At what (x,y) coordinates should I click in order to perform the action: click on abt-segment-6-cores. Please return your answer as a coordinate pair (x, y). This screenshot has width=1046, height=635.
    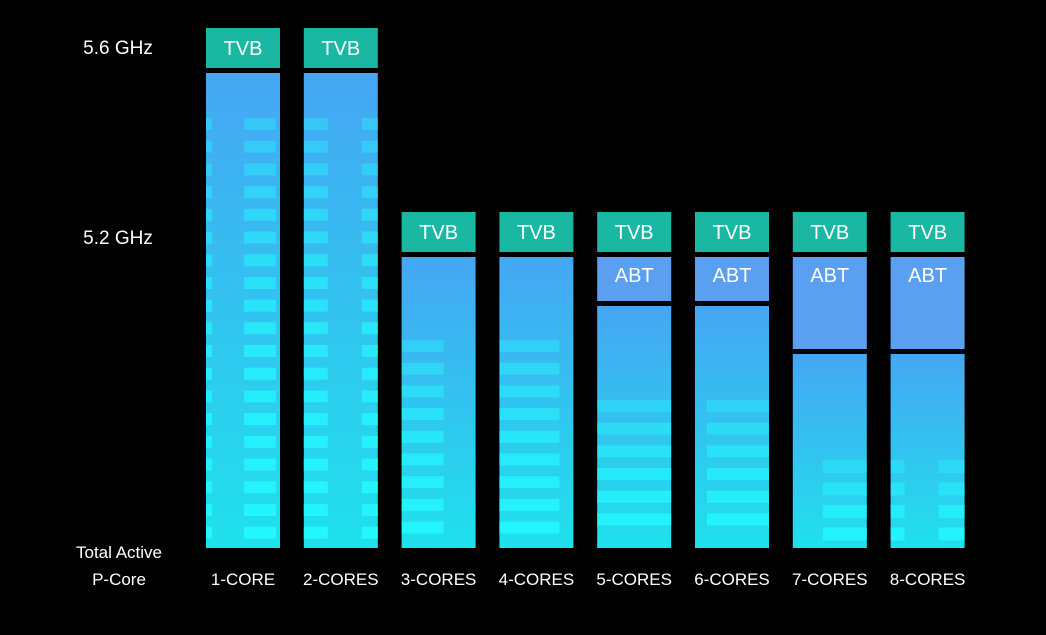
    Looking at the image, I should click on (732, 279).